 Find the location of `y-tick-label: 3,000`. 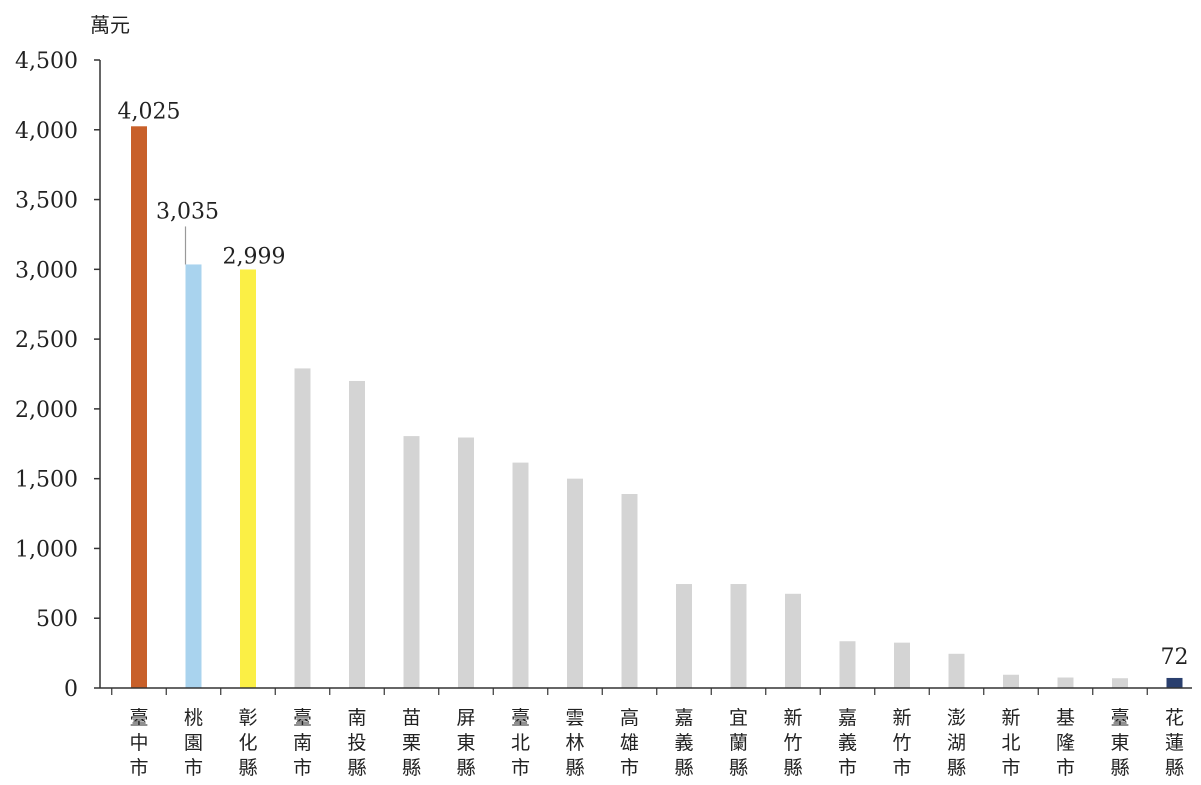

y-tick-label: 3,000 is located at coordinates (46, 270).